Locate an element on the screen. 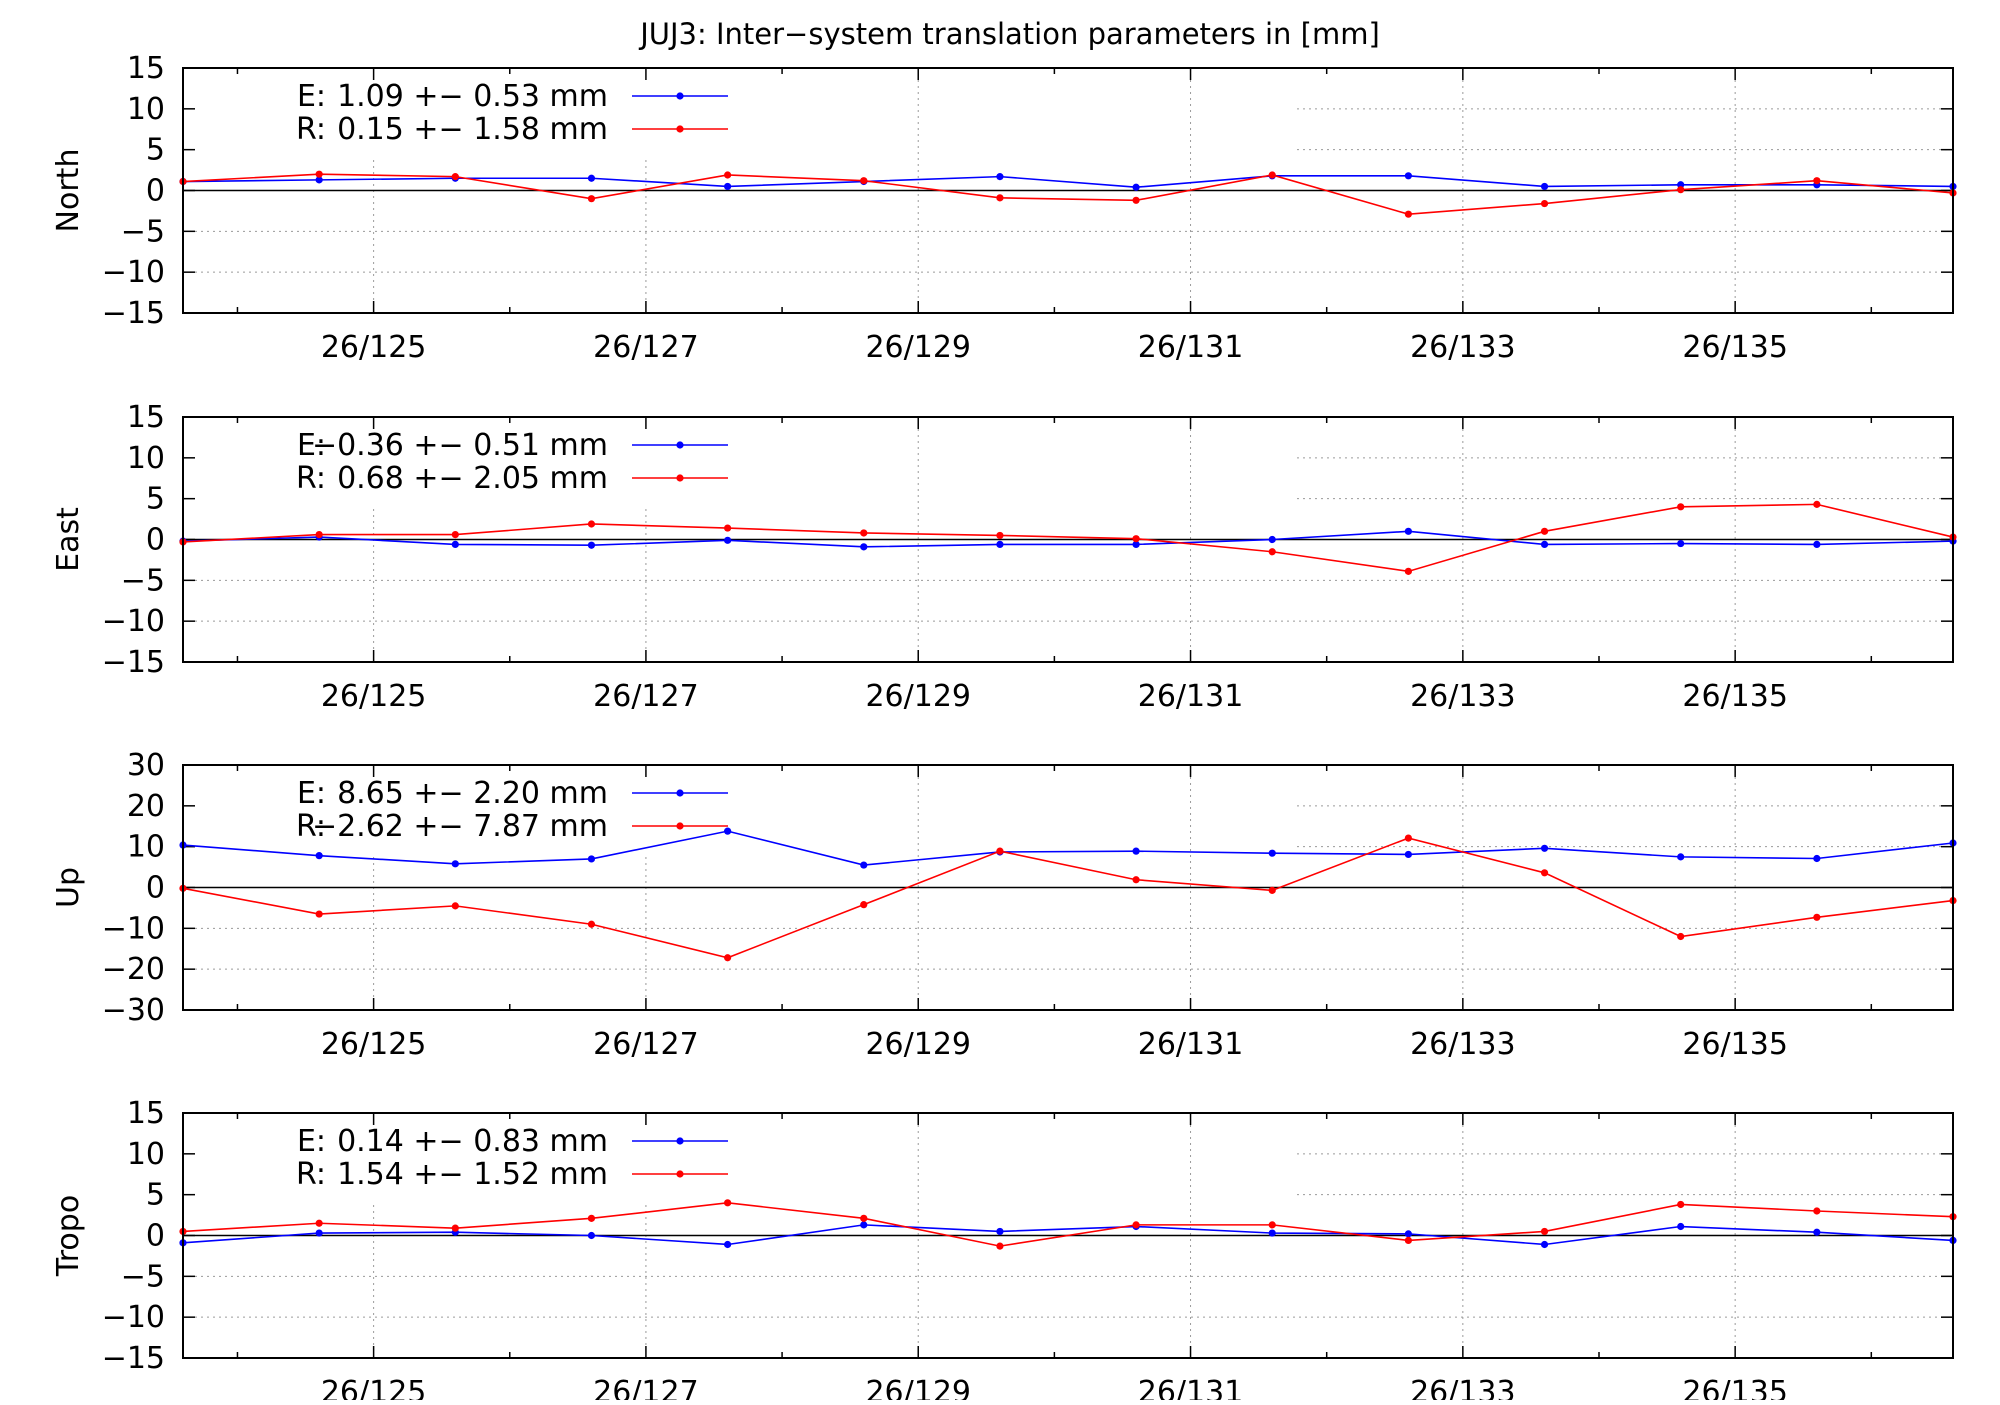 This screenshot has height=1405, width=2000. series-line-e is located at coordinates (1068, 1235).